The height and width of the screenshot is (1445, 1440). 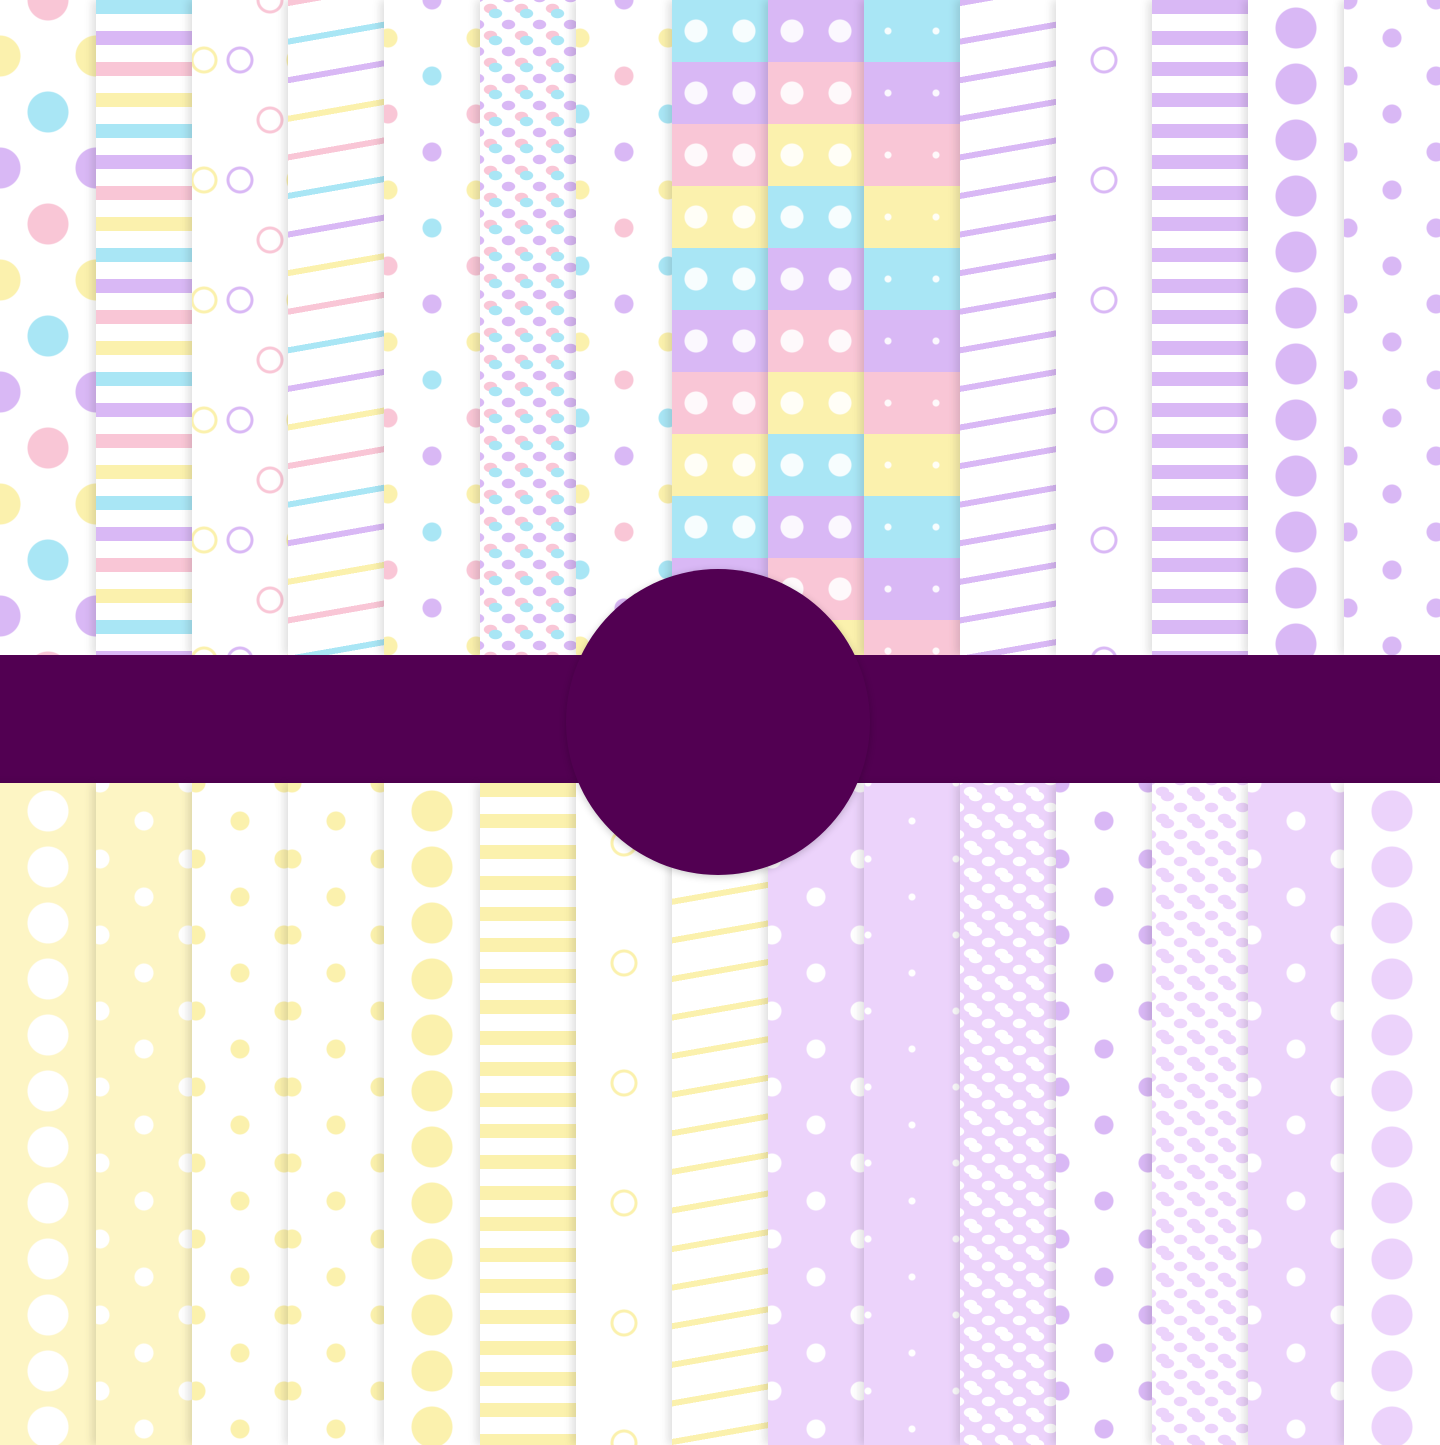 I want to click on bottom-paper-sparkles, so click(x=912, y=1114).